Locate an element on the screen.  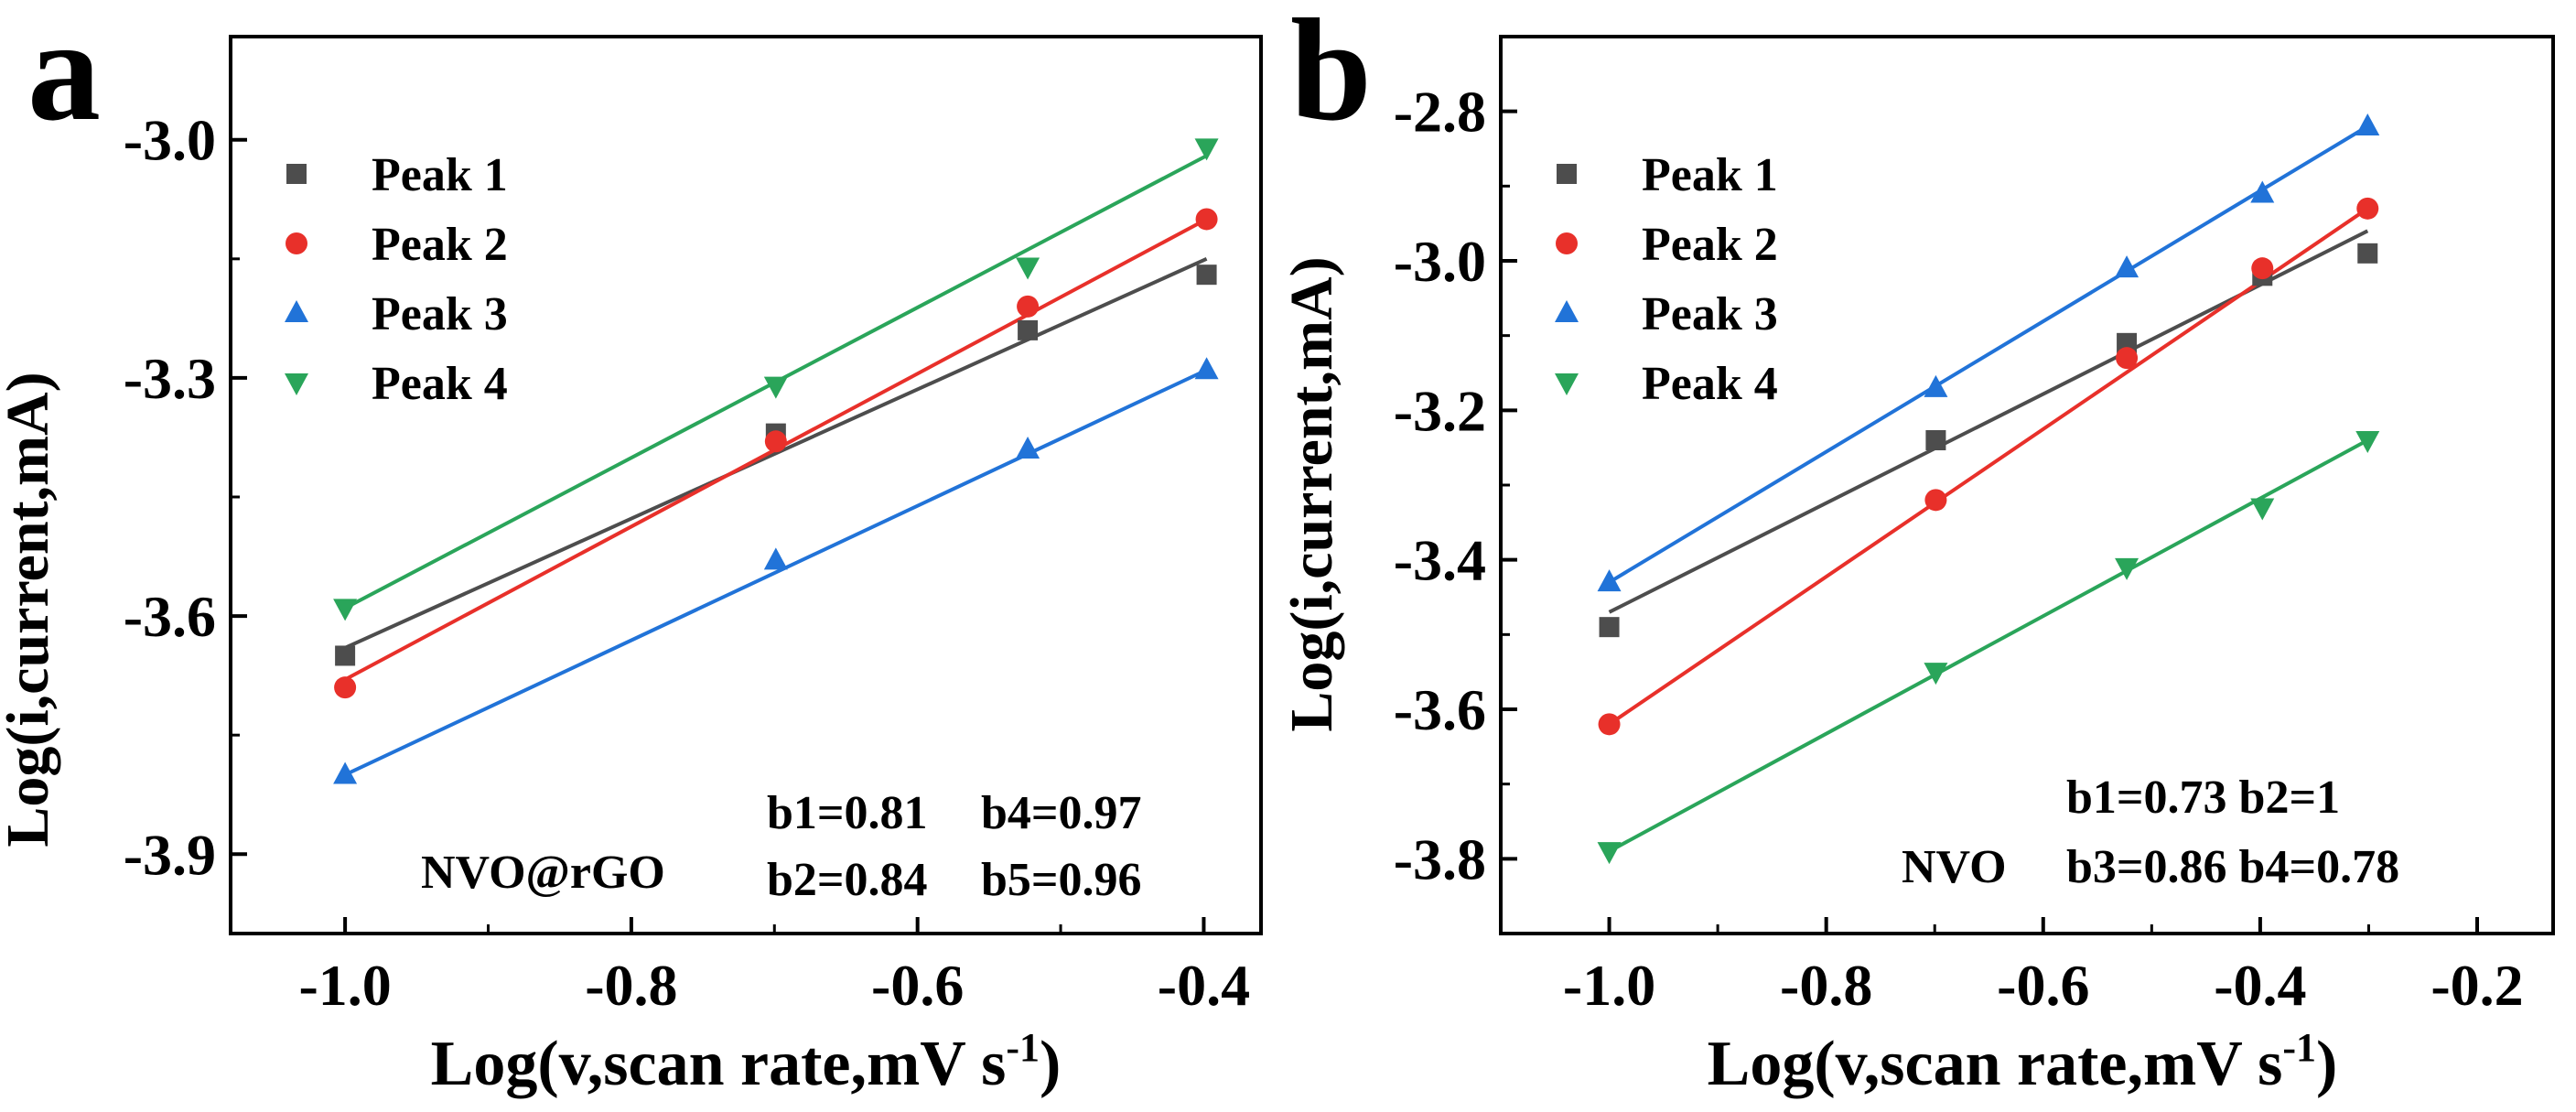
sample-name-label: NVO@rGO is located at coordinates (543, 873).